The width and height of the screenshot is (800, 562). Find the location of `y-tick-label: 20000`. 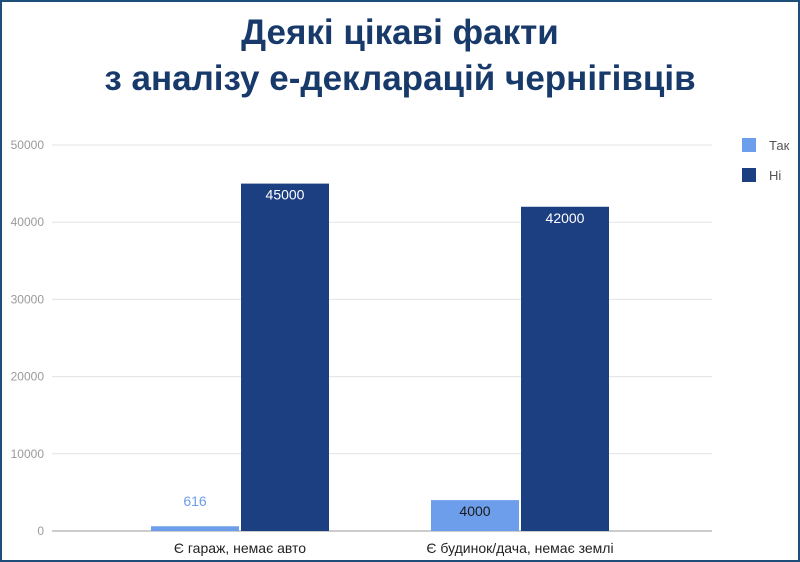

y-tick-label: 20000 is located at coordinates (28, 377).